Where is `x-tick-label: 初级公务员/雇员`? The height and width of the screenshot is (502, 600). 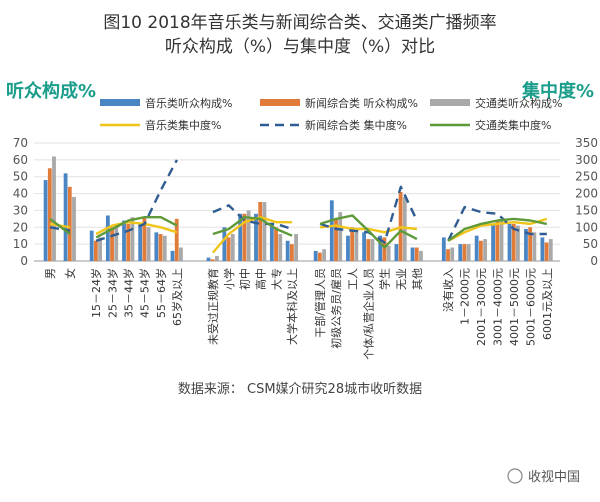 x-tick-label: 初级公务员/雇员 is located at coordinates (336, 308).